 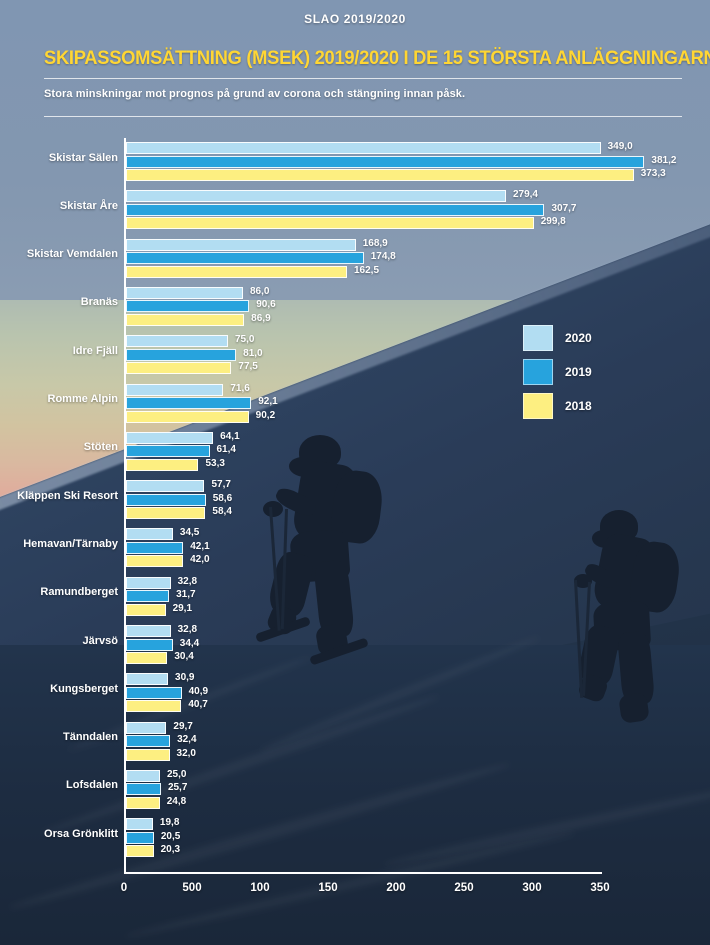 I want to click on bar-group: Idre Fjäll 75,0 81,0 77,5, so click(x=355, y=354).